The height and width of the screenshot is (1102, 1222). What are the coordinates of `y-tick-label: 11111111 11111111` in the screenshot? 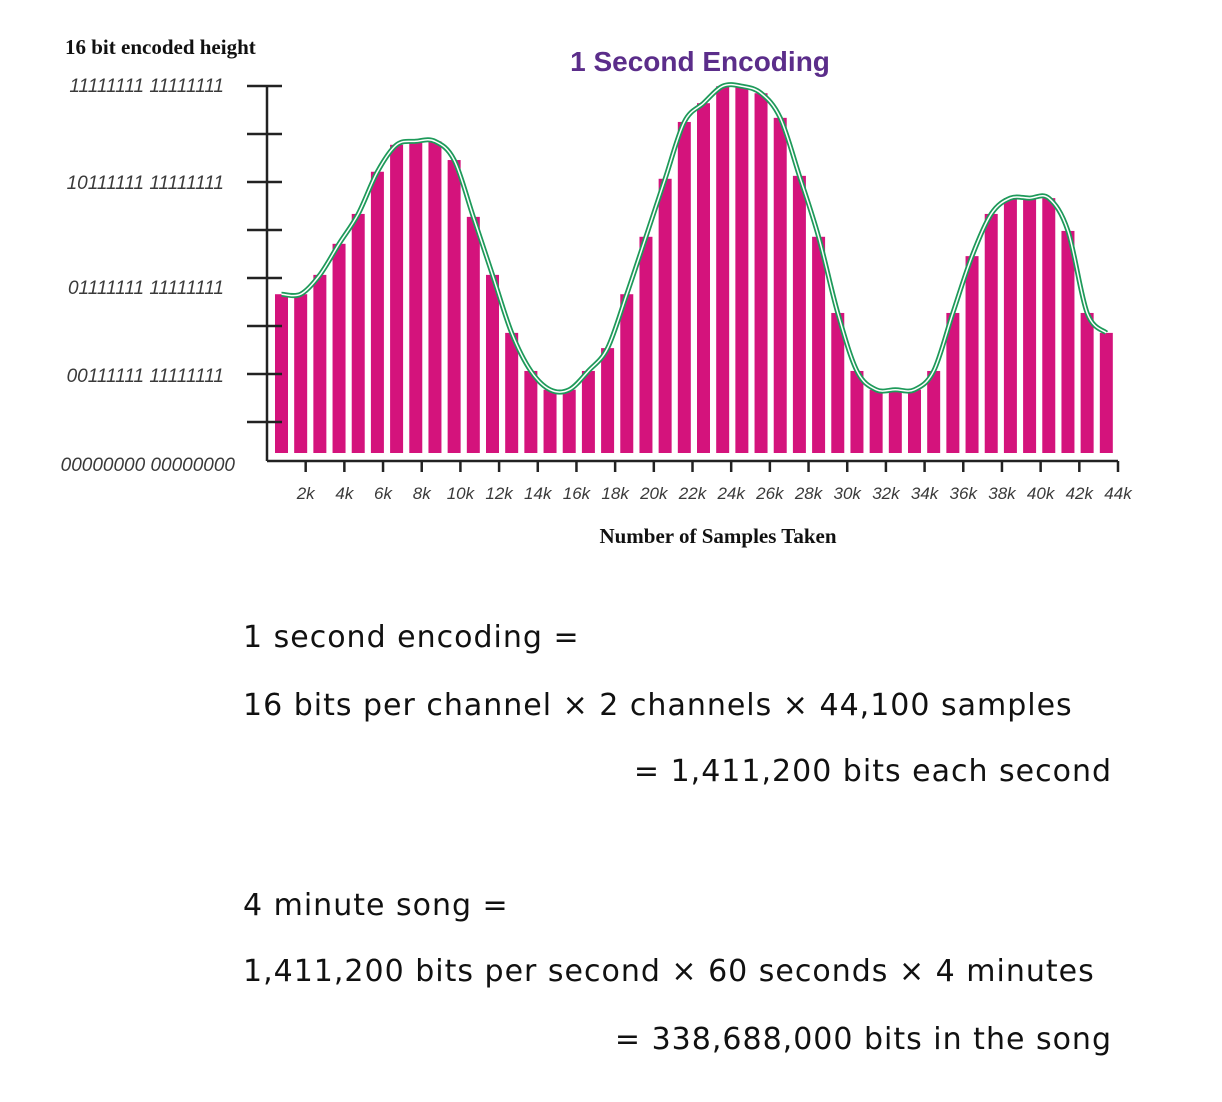 It's located at (146, 86).